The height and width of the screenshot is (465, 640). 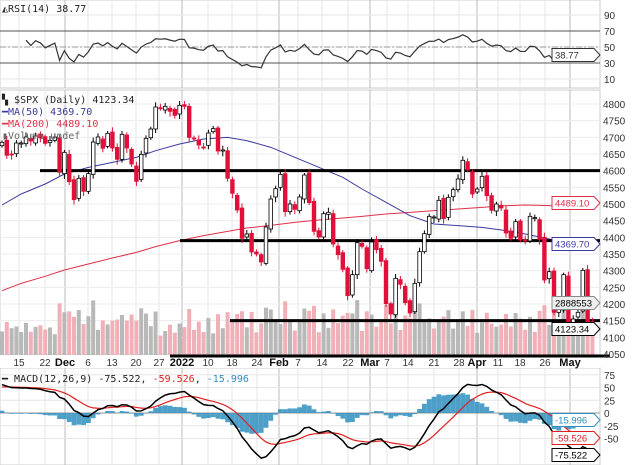 I want to click on x-tick-label: 24, so click(x=257, y=363).